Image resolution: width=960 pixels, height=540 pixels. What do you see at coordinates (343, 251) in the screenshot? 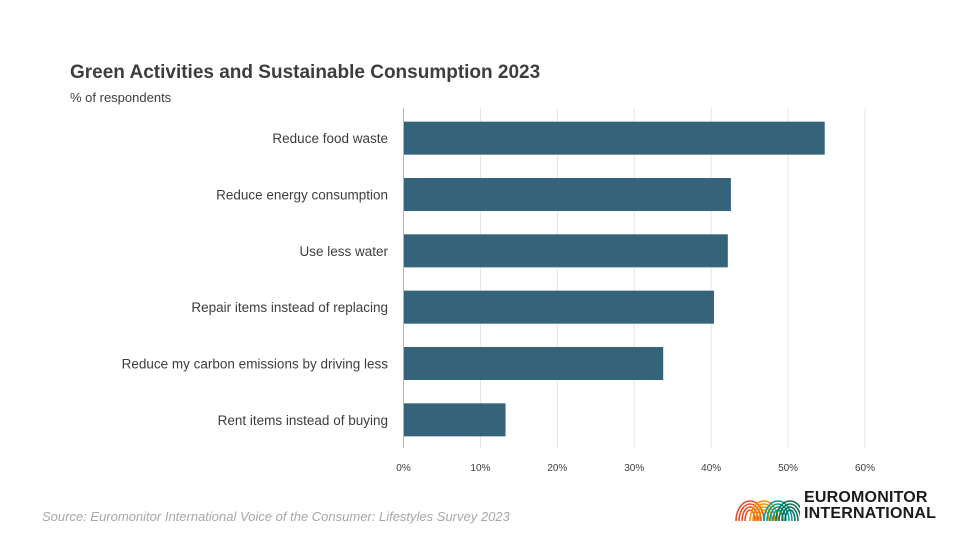
I see `category-label: Use less water` at bounding box center [343, 251].